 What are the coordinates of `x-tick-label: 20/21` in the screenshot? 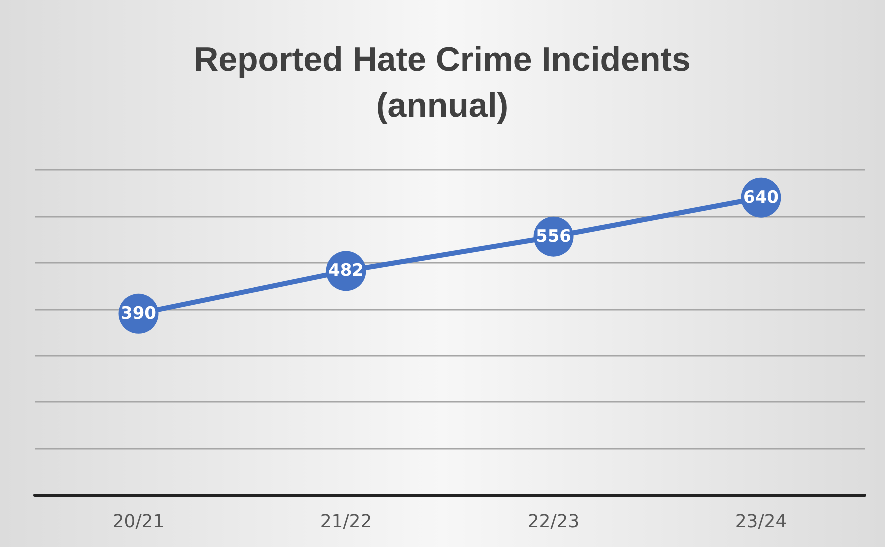 It's located at (138, 522).